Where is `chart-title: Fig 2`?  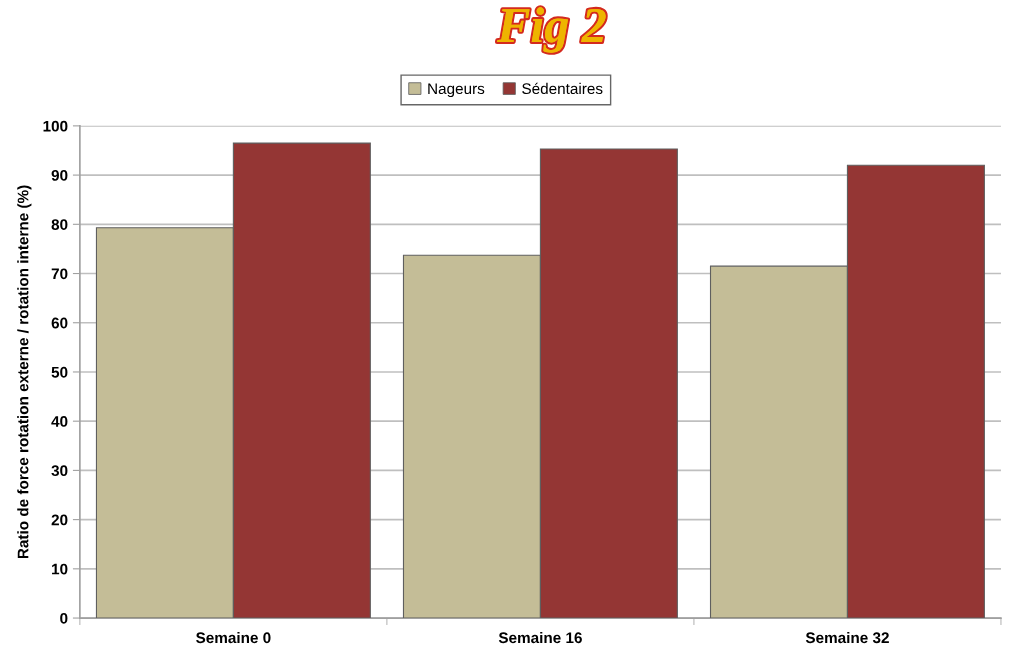 chart-title: Fig 2 is located at coordinates (551, 30).